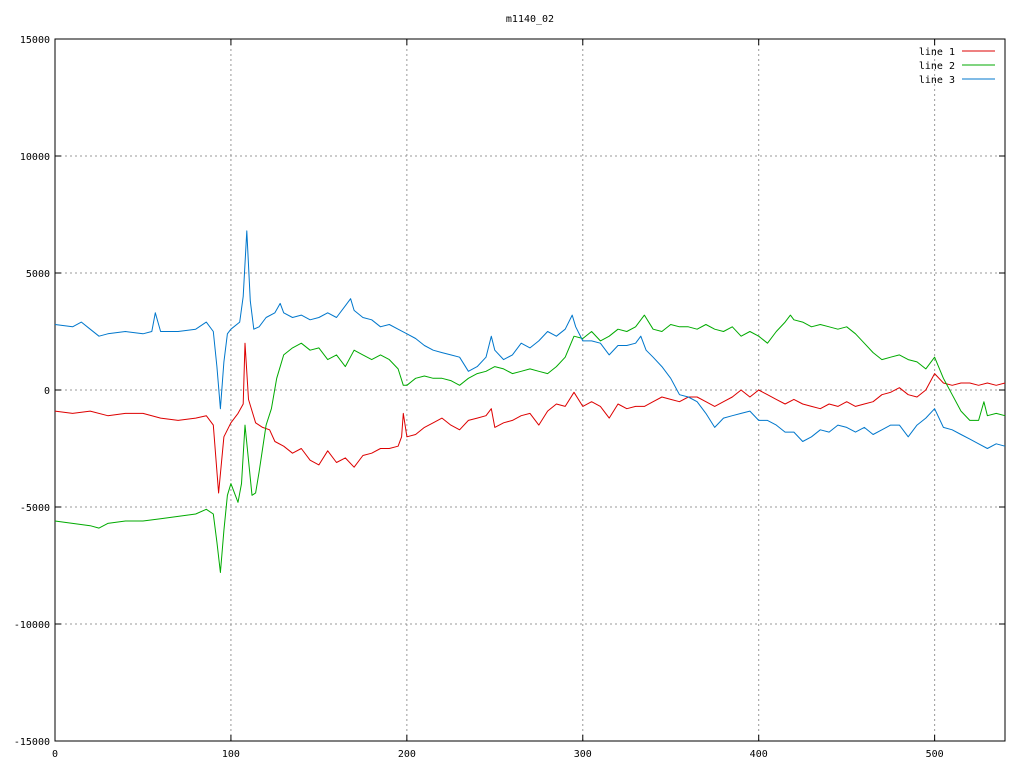  Describe the element at coordinates (32, 625) in the screenshot. I see `y-tick-label: -10000` at that location.